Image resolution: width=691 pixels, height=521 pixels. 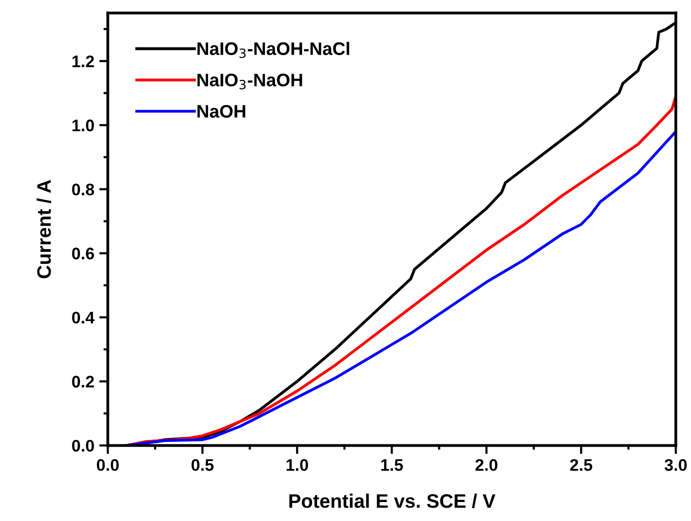 What do you see at coordinates (249, 82) in the screenshot?
I see `legend-label: NaIO$_{3}$-NaOH` at bounding box center [249, 82].